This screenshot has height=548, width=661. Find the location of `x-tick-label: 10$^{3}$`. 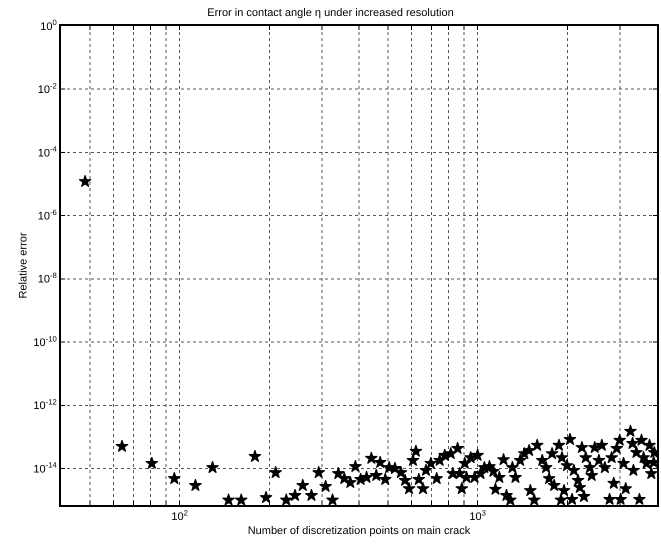

x-tick-label: 10$^{3}$ is located at coordinates (477, 516).